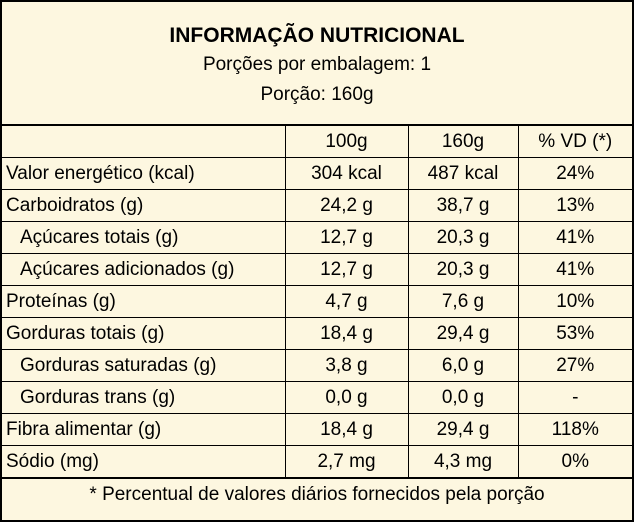 The height and width of the screenshot is (522, 634). I want to click on value-160g: 4,3 mg, so click(463, 461).